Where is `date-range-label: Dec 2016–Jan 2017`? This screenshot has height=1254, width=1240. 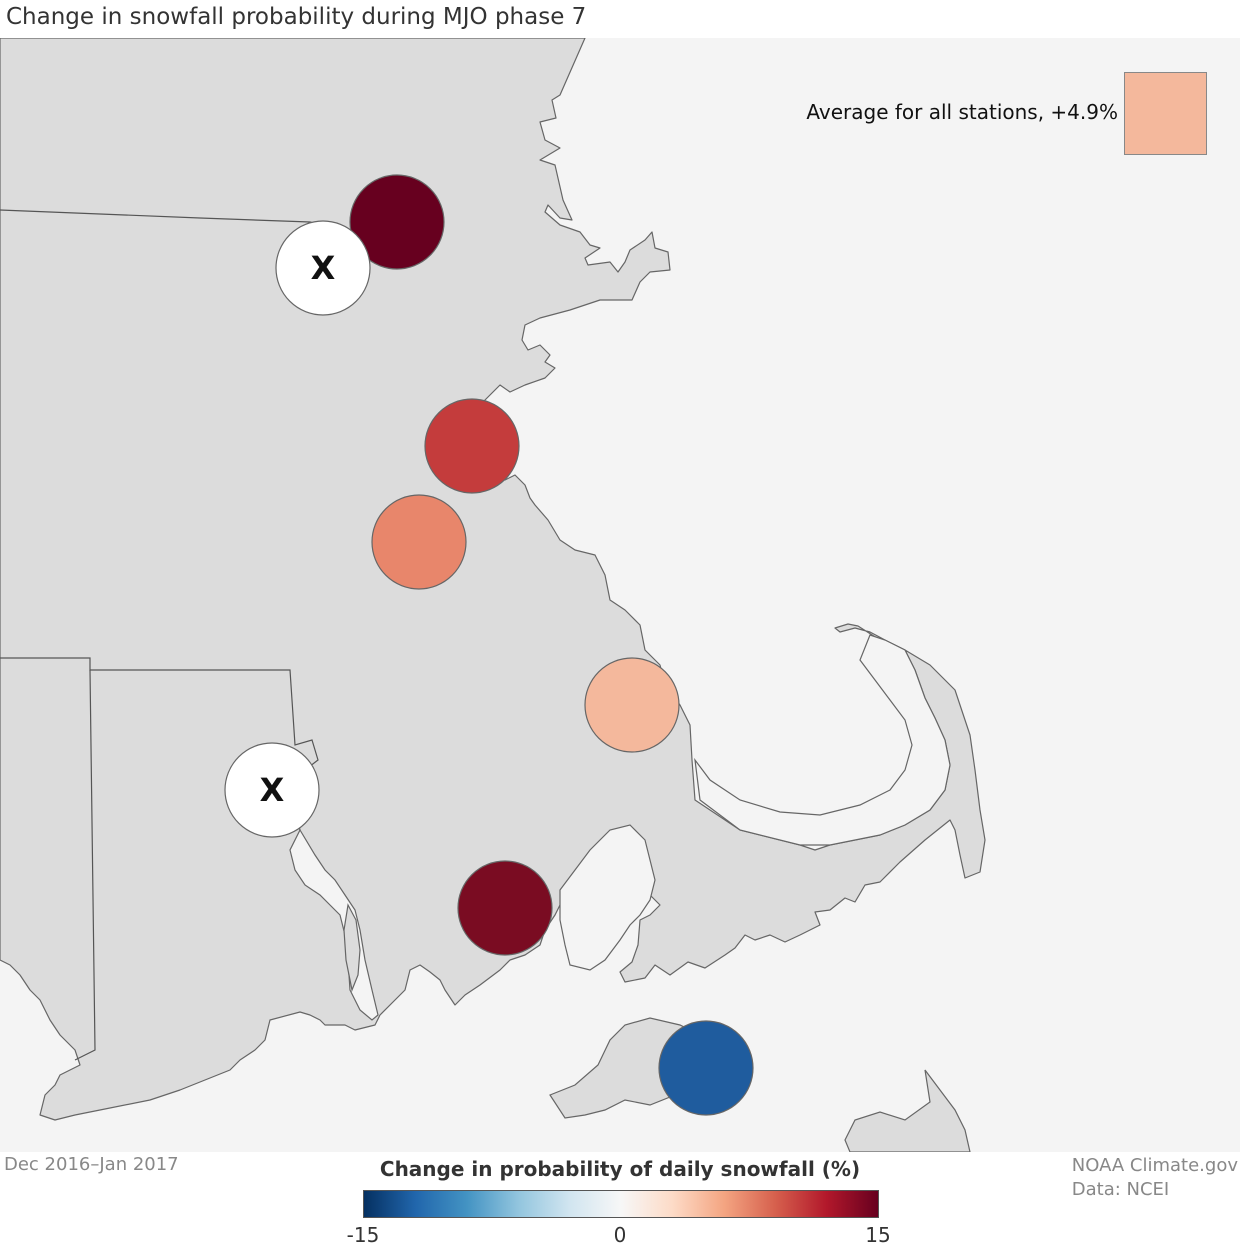
date-range-label: Dec 2016–Jan 2017 is located at coordinates (91, 1164).